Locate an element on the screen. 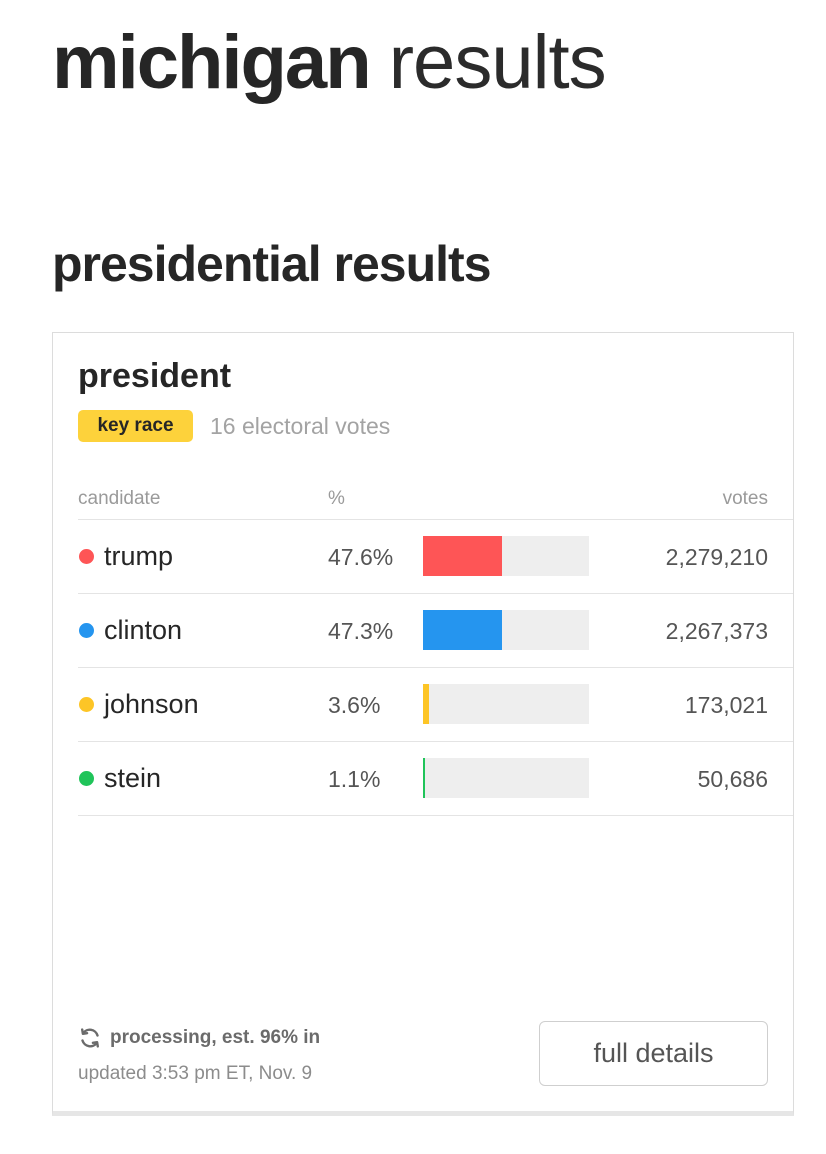  key-race-badge: key race is located at coordinates (135, 426).